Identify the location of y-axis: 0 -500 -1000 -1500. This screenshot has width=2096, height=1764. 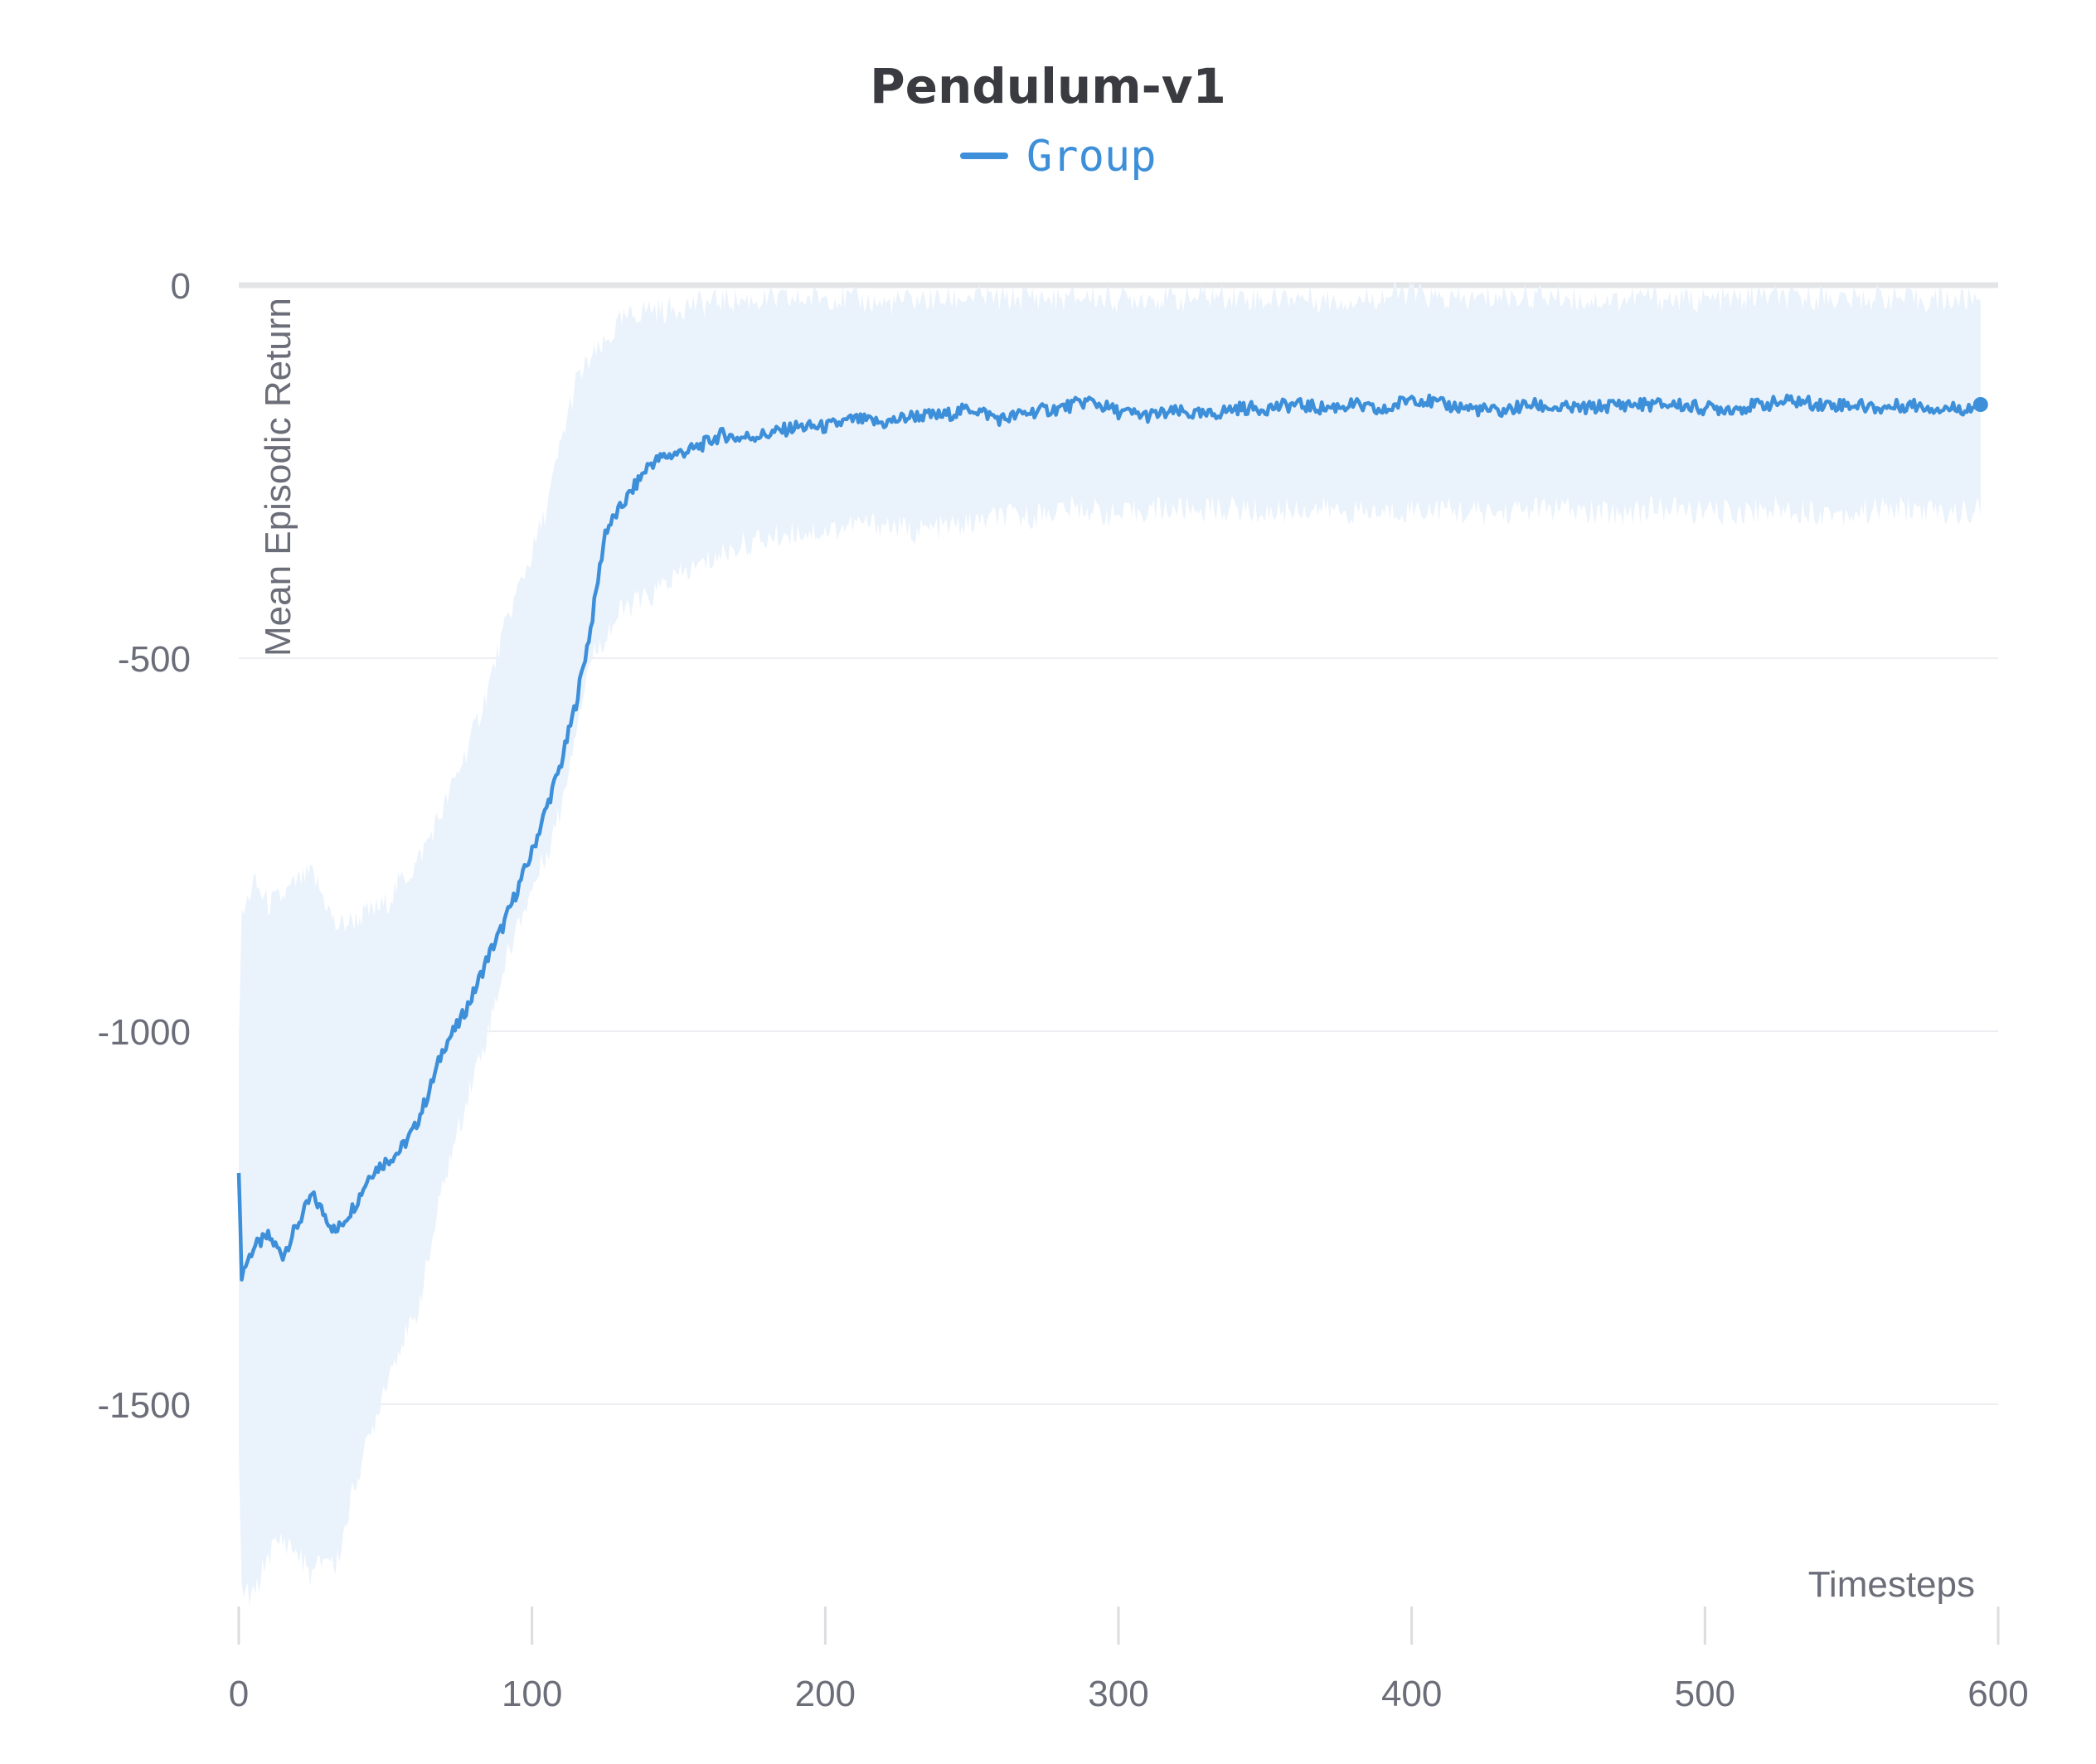
(144, 846).